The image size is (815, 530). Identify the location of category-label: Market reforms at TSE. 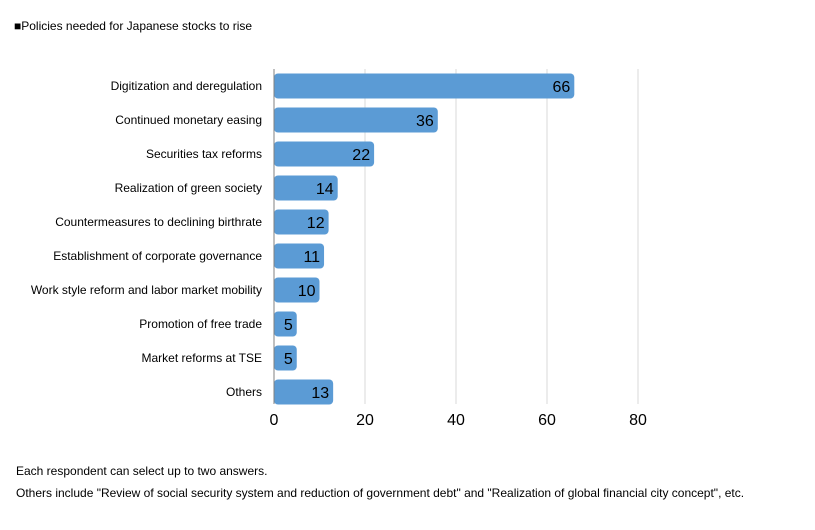
(202, 358).